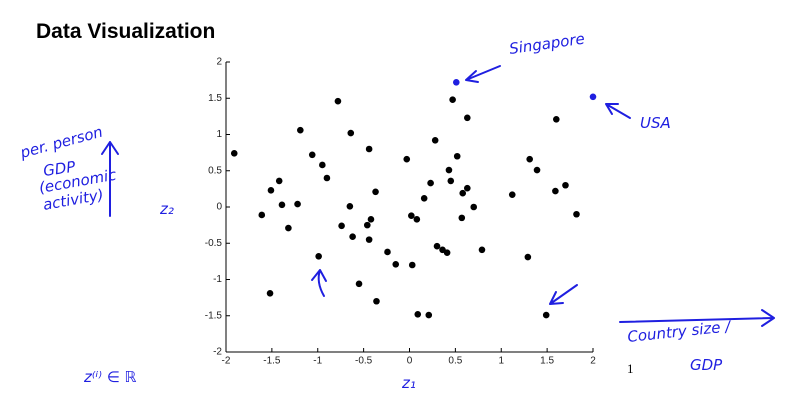  Describe the element at coordinates (219, 207) in the screenshot. I see `y-tick-label: 0` at that location.